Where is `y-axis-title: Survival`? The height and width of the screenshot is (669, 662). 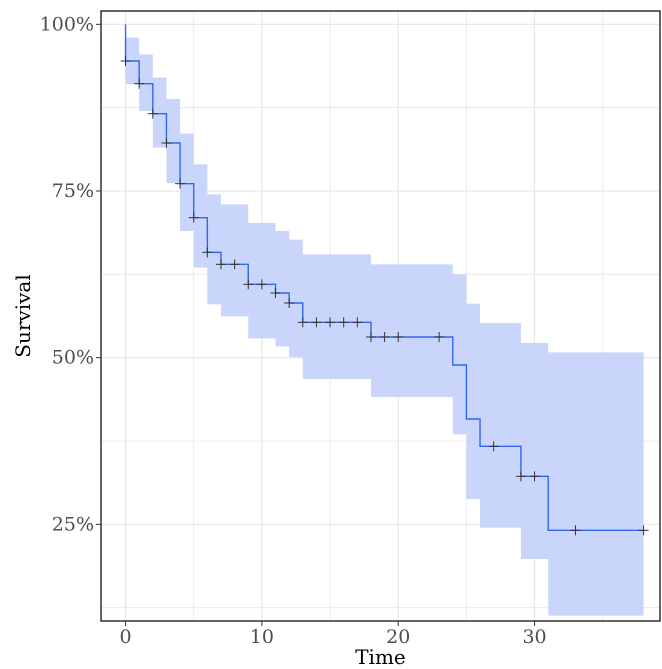
y-axis-title: Survival is located at coordinates (23, 315).